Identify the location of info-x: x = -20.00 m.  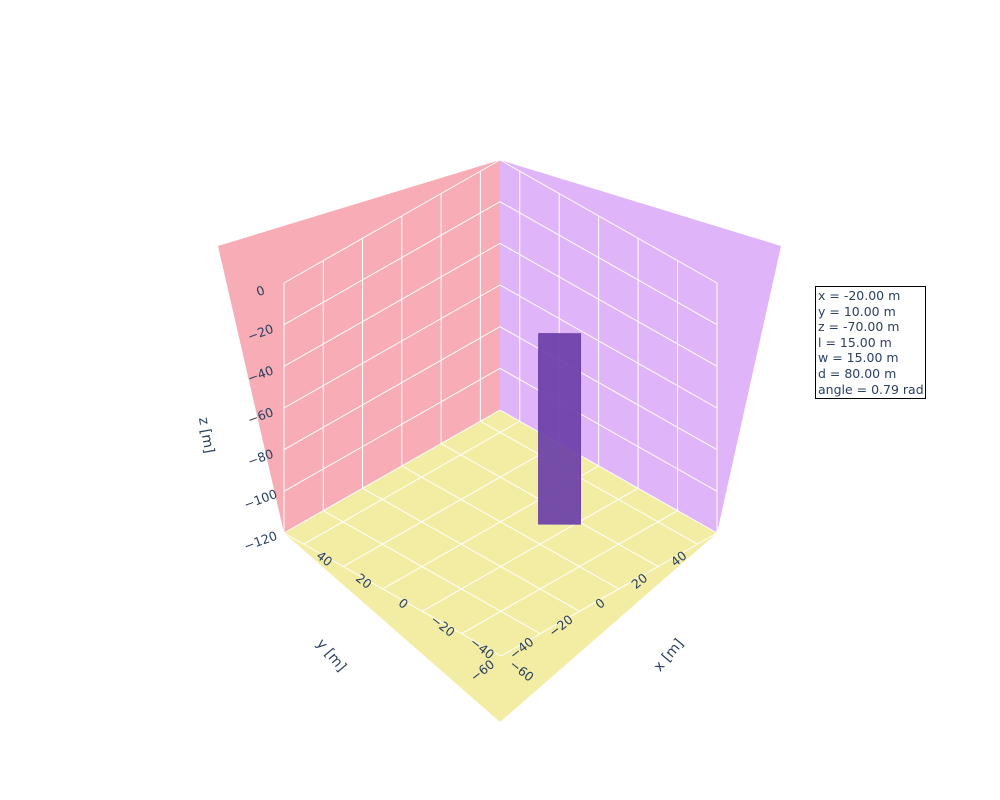
(859, 295).